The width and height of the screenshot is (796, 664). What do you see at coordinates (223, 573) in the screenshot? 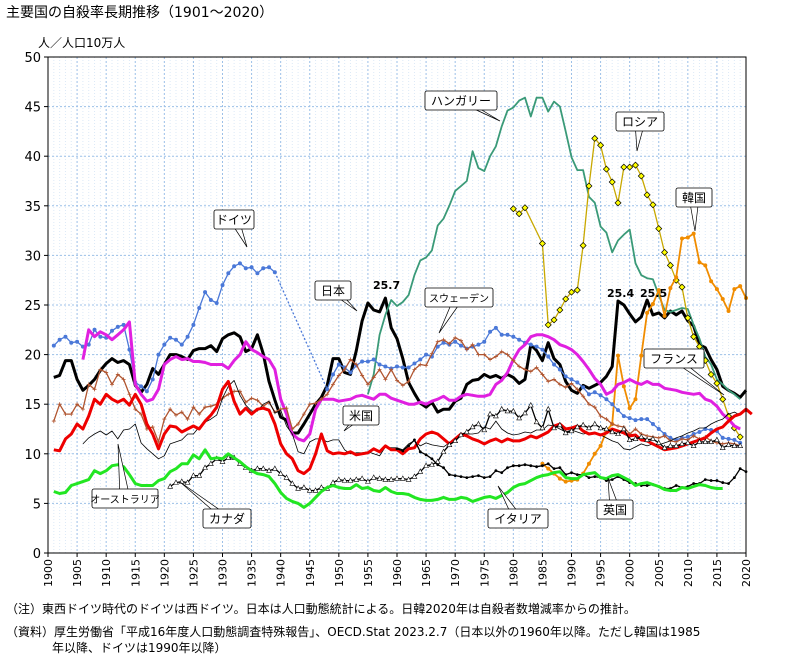
I see `x-tick-label: 1930` at bounding box center [223, 573].